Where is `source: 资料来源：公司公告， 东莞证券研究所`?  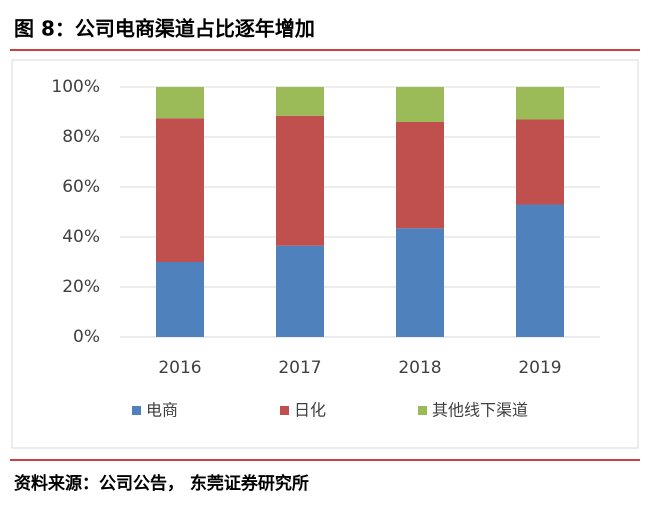
source: 资料来源：公司公告， 东莞证券研究所 is located at coordinates (161, 483).